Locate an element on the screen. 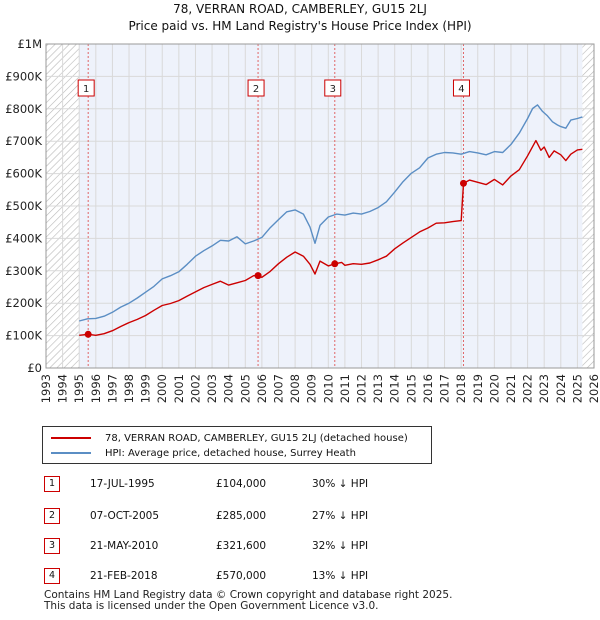  legend-swatch-property is located at coordinates (71, 438).